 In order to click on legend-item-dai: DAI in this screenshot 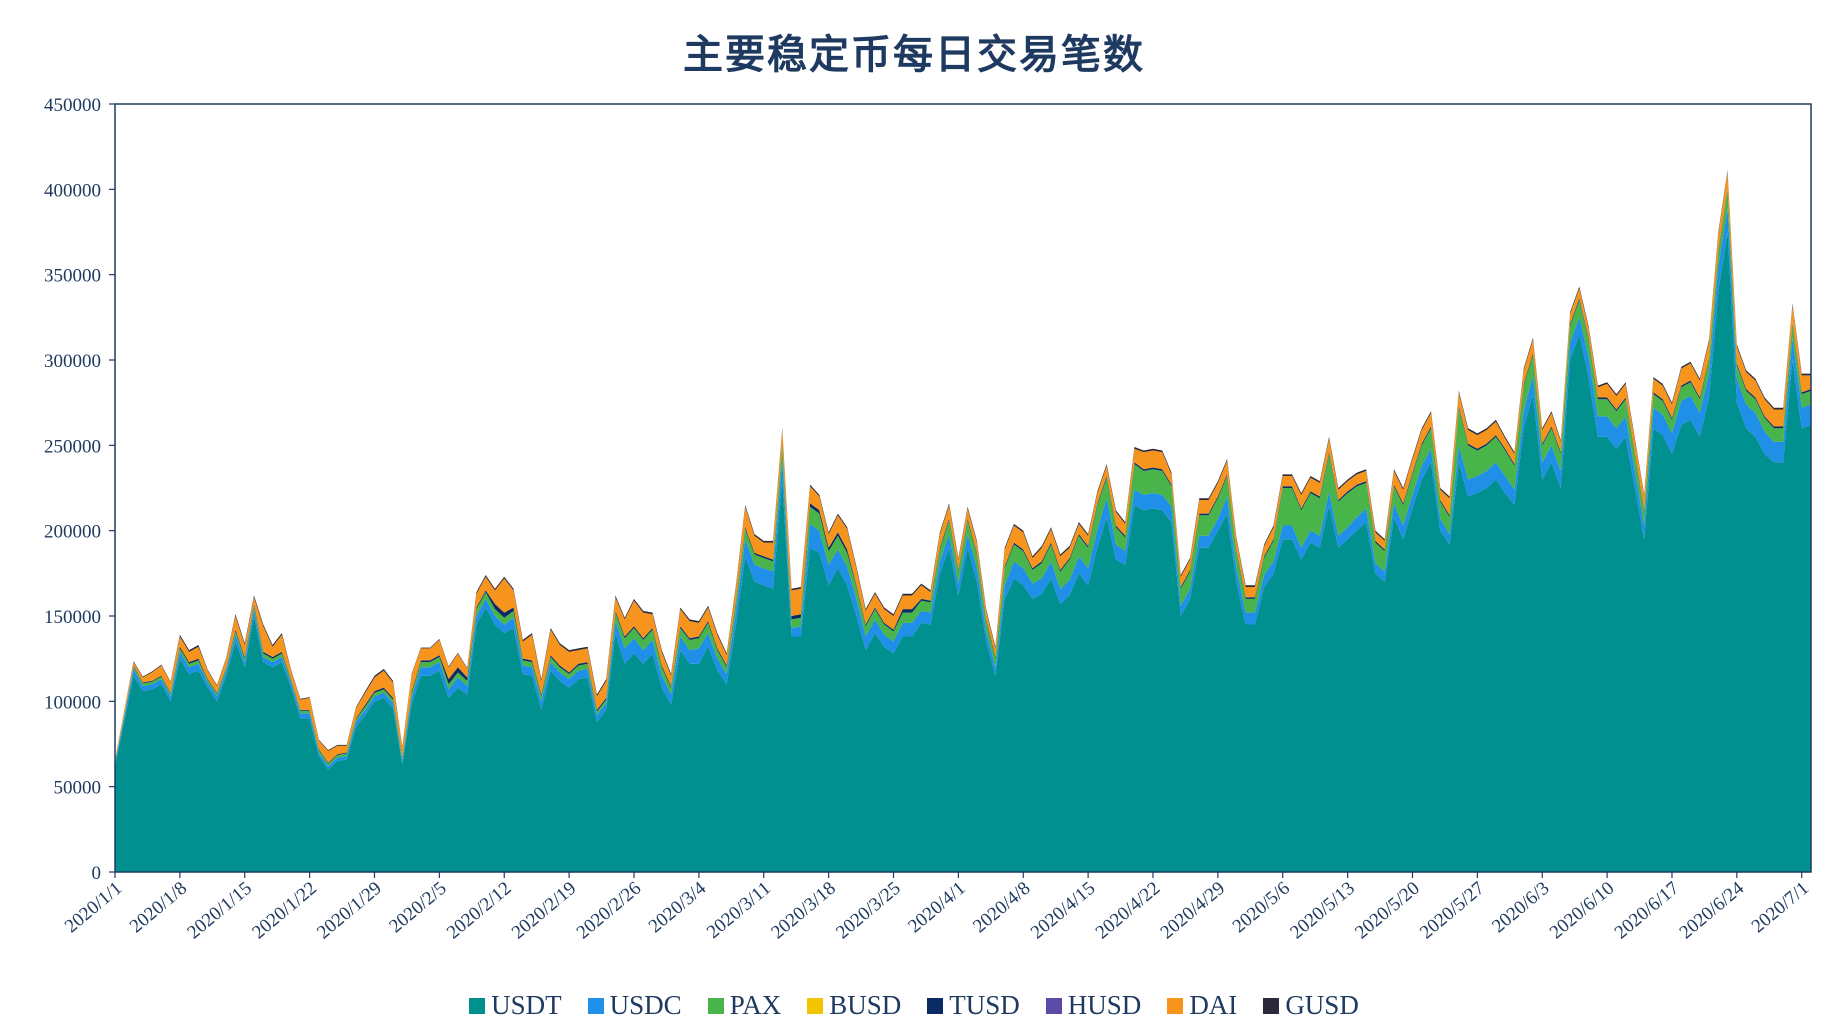, I will do `click(1202, 1005)`.